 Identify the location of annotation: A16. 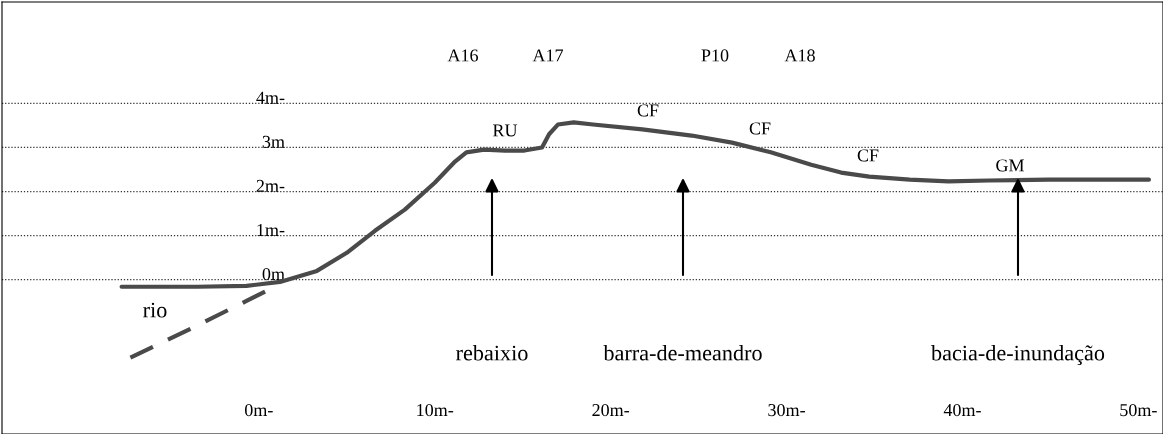
(463, 55).